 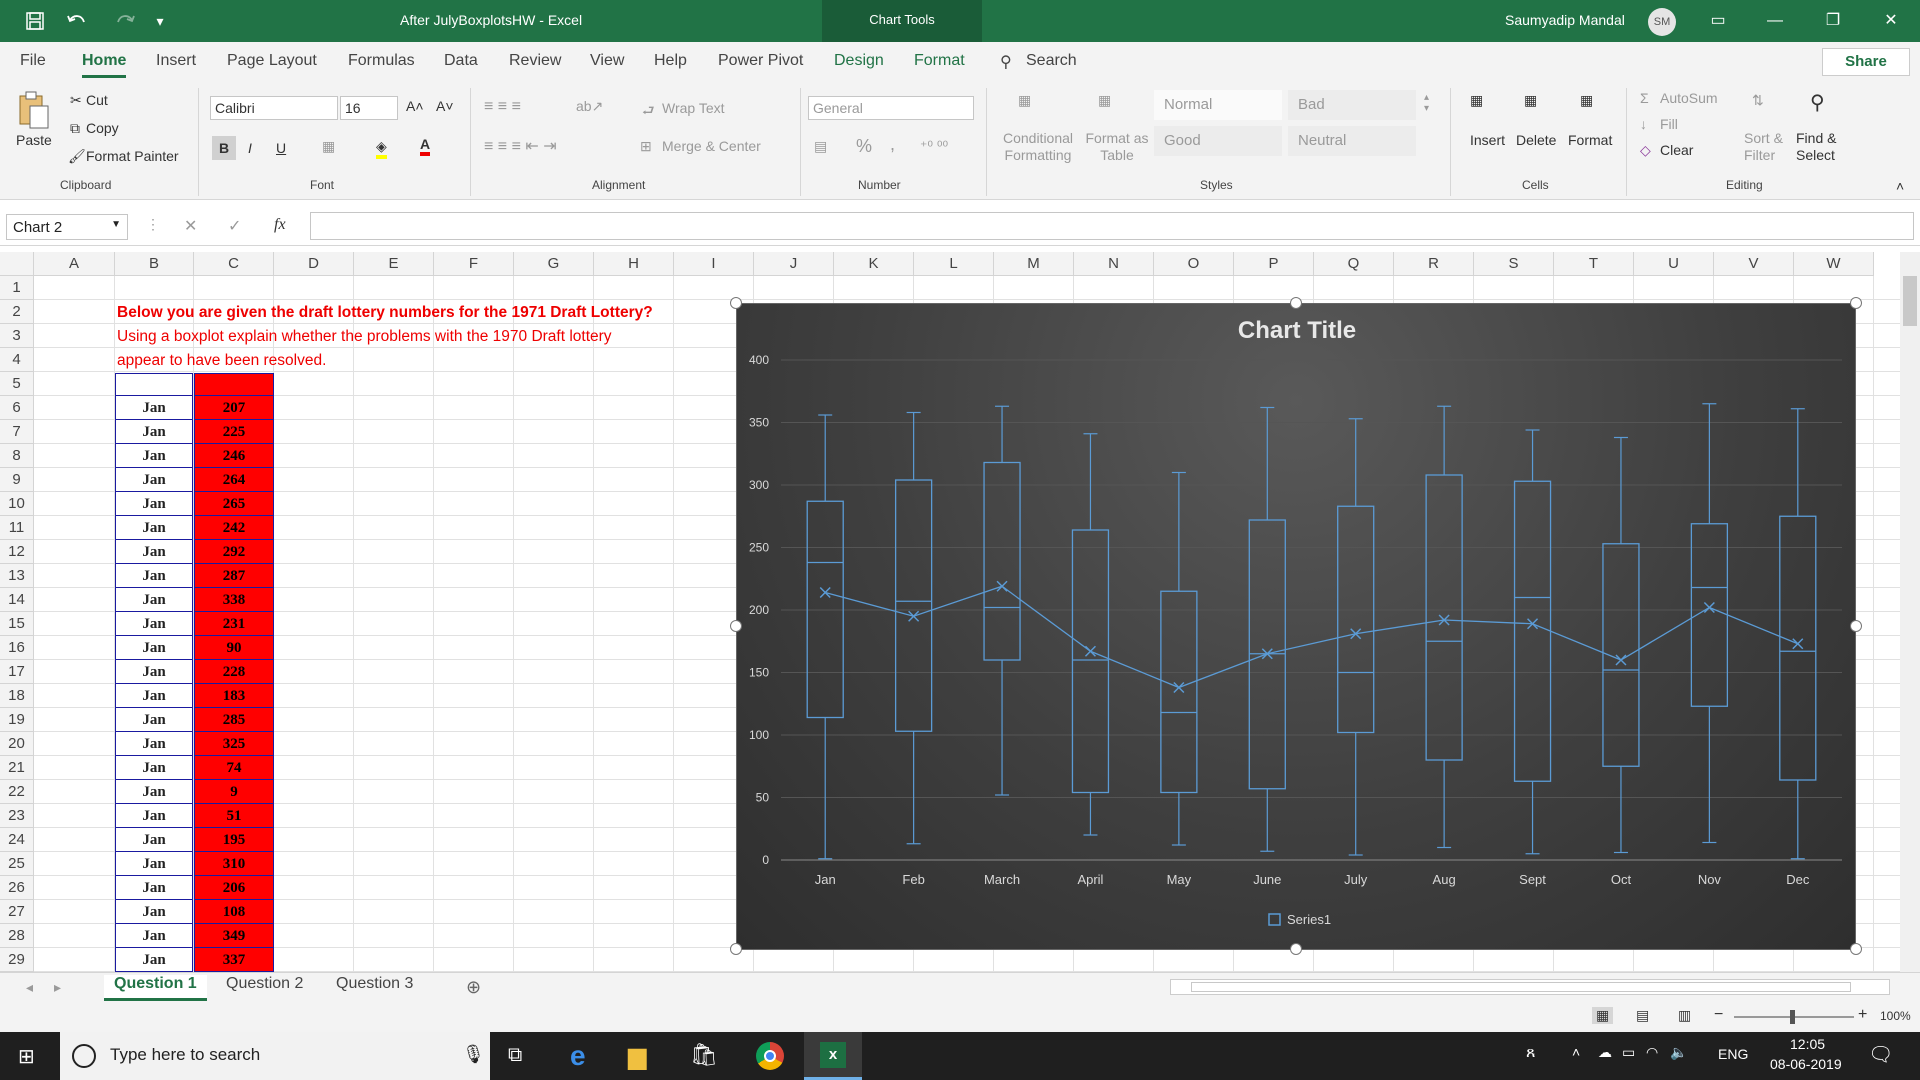 What do you see at coordinates (1733, 1054) in the screenshot?
I see `language-indicator: ENG` at bounding box center [1733, 1054].